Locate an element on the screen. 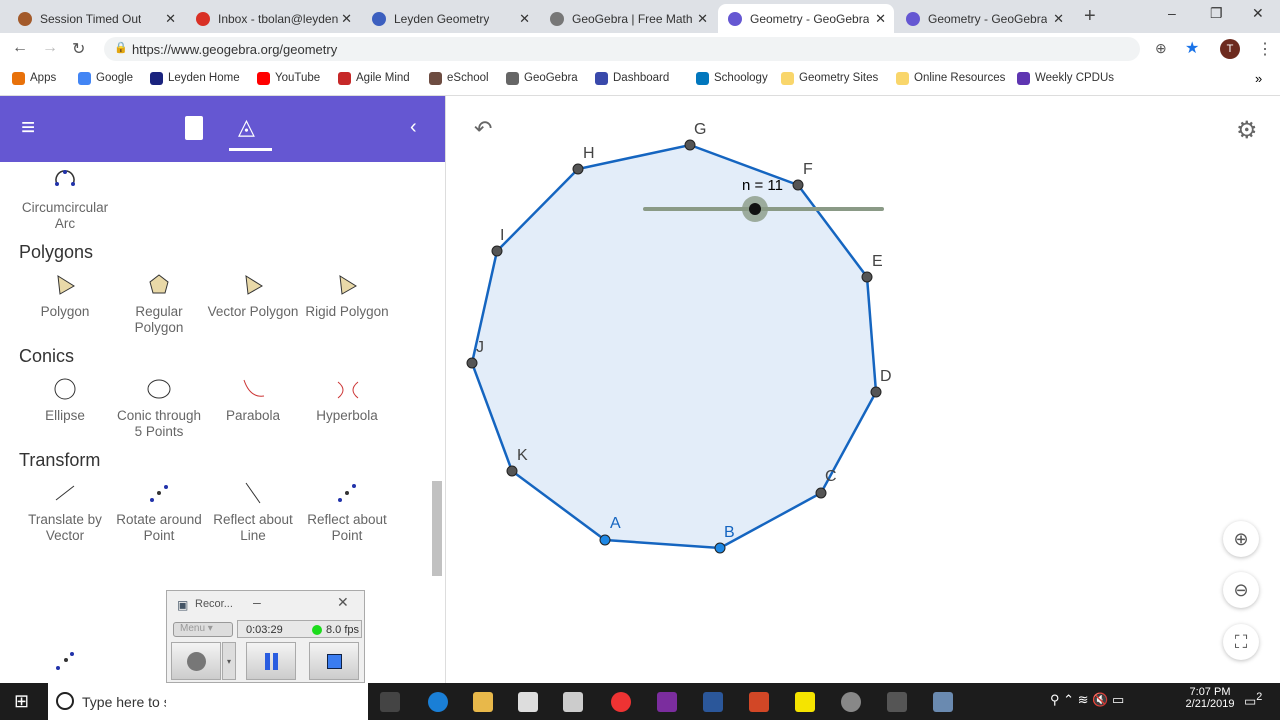 Image resolution: width=1280 pixels, height=720 pixels. close-window-button: ✕ is located at coordinates (1258, 13).